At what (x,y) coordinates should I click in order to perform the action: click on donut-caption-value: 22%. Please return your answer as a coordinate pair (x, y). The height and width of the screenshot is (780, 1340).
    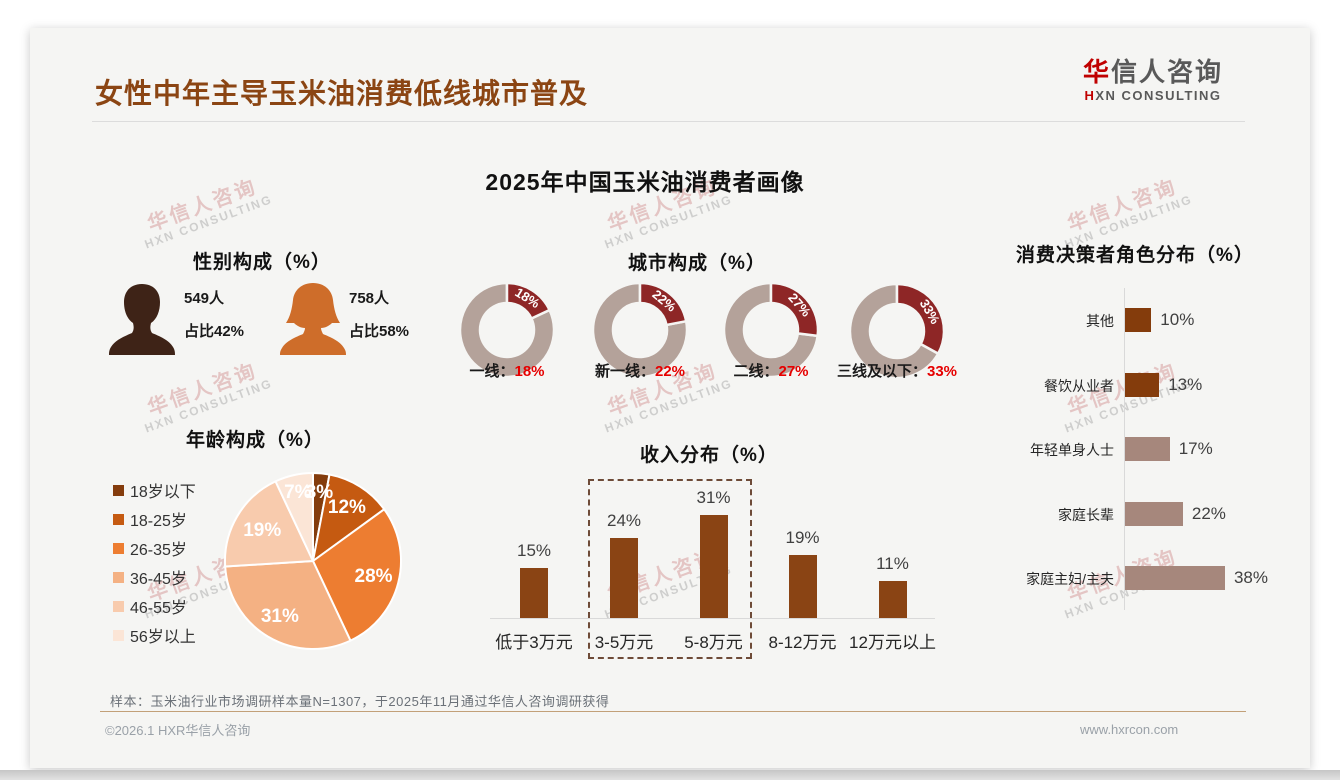
    Looking at the image, I should click on (670, 371).